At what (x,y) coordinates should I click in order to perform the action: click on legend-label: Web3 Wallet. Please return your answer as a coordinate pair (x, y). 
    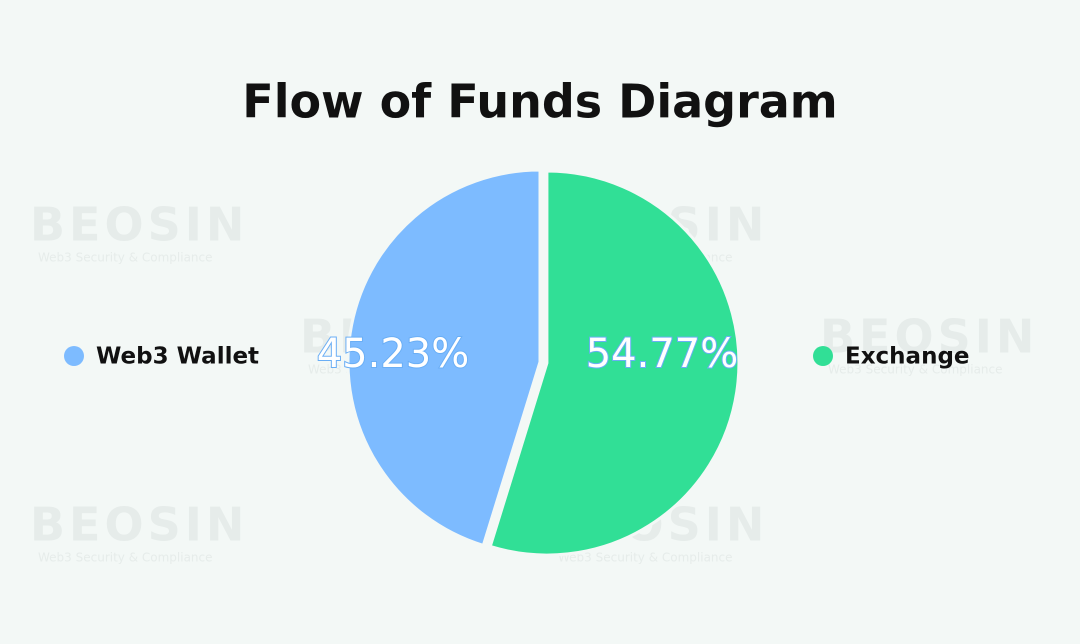
    Looking at the image, I should click on (177, 357).